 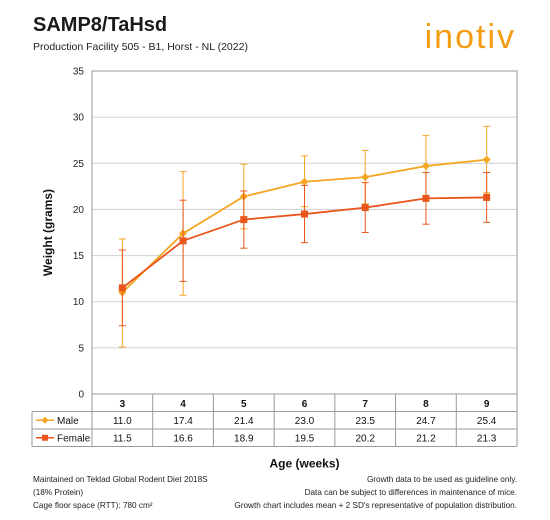 What do you see at coordinates (365, 404) in the screenshot?
I see `x-tick-label: 7` at bounding box center [365, 404].